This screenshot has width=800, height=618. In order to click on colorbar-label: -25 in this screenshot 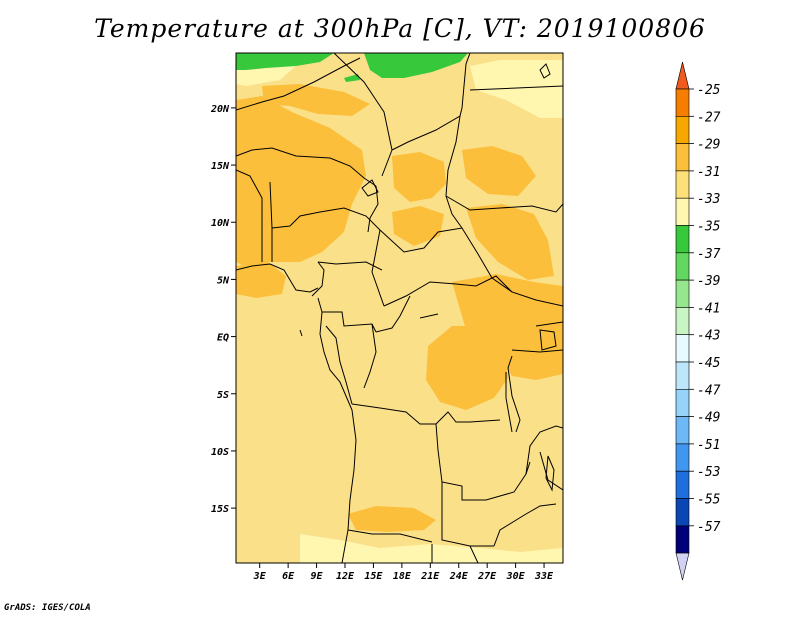, I will do `click(709, 90)`.